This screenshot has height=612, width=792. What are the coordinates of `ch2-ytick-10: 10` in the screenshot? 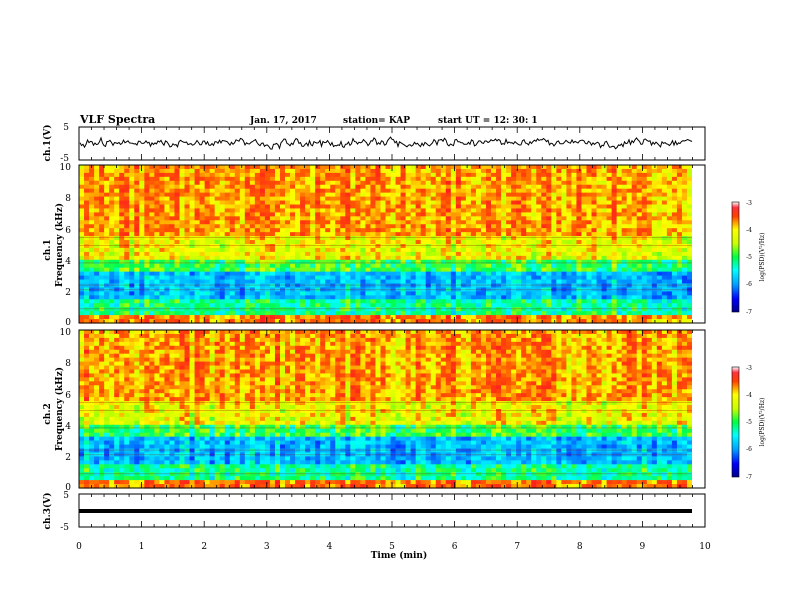 It's located at (66, 333).